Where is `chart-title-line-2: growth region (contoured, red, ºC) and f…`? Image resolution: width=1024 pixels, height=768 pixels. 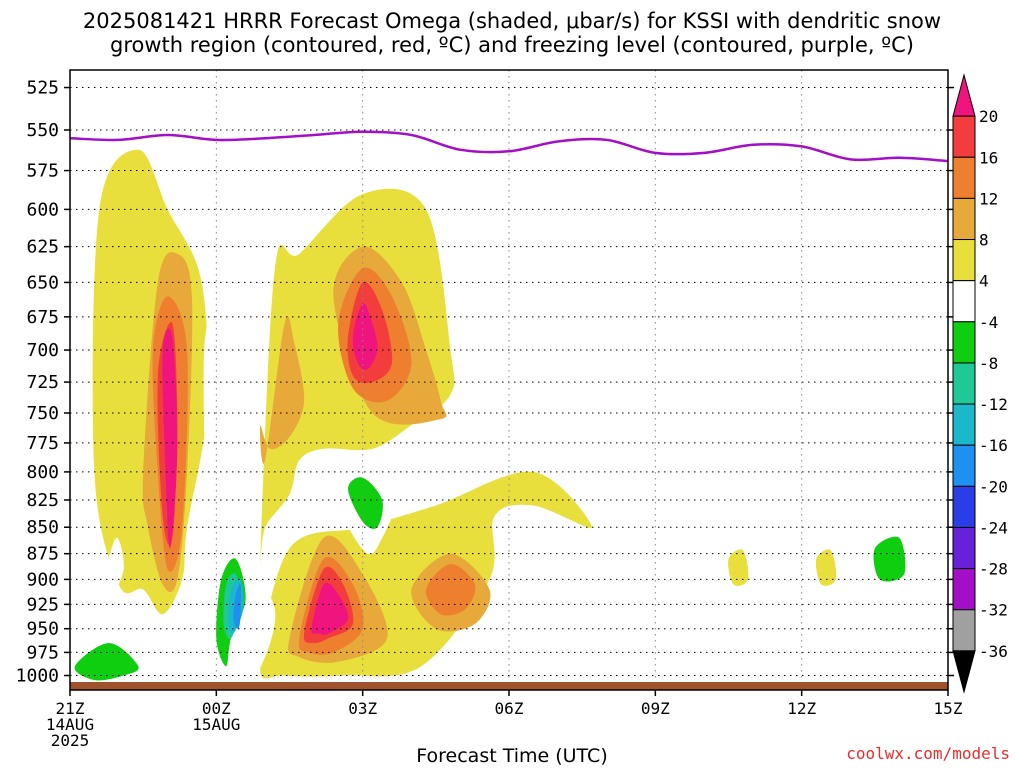 chart-title-line-2: growth region (contoured, red, ºC) and f… is located at coordinates (512, 45).